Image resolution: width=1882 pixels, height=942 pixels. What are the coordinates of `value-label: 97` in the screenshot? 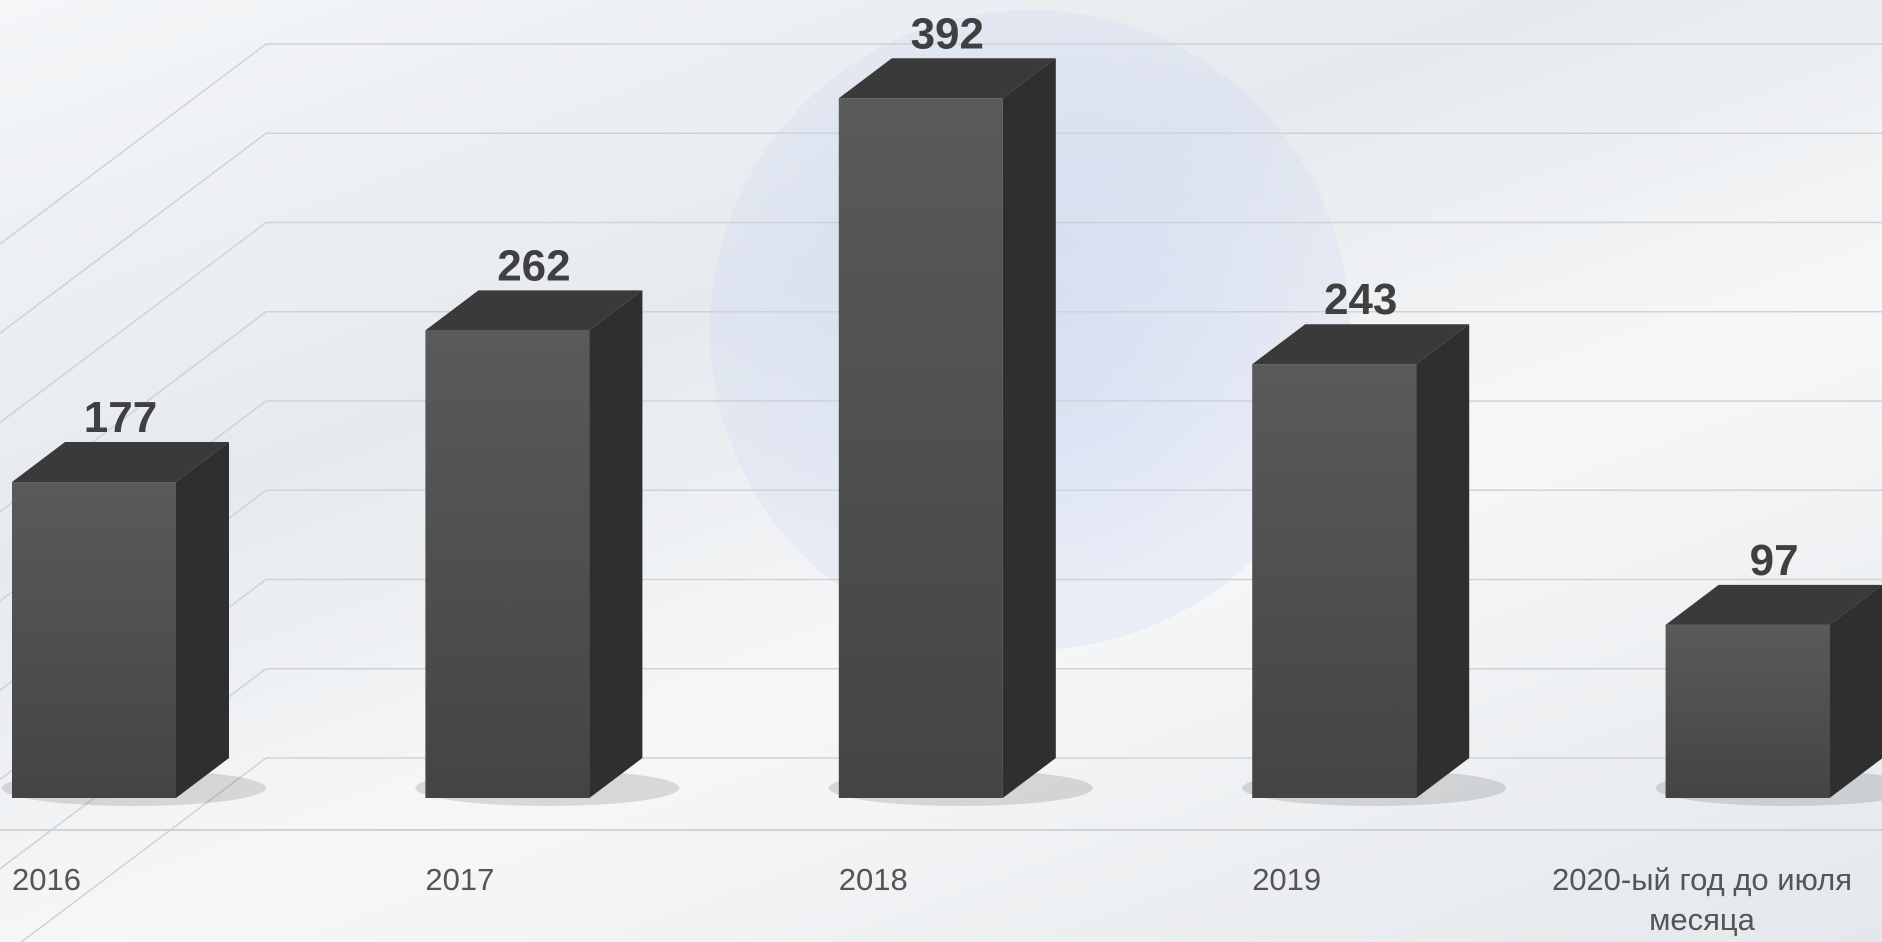 It's located at (1774, 560).